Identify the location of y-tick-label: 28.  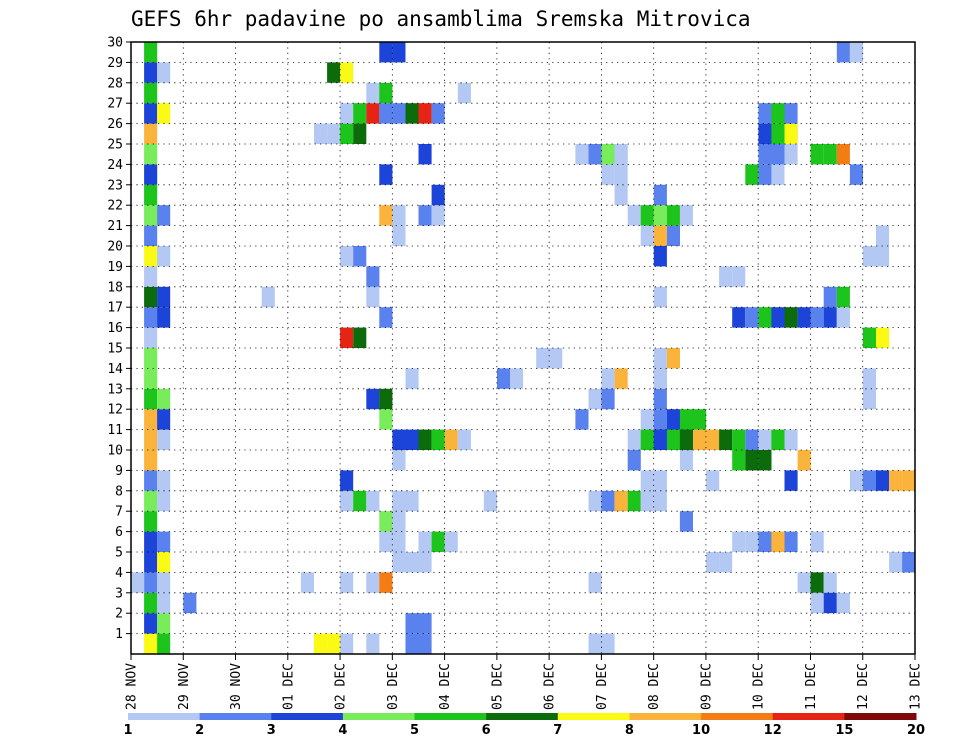
(115, 83).